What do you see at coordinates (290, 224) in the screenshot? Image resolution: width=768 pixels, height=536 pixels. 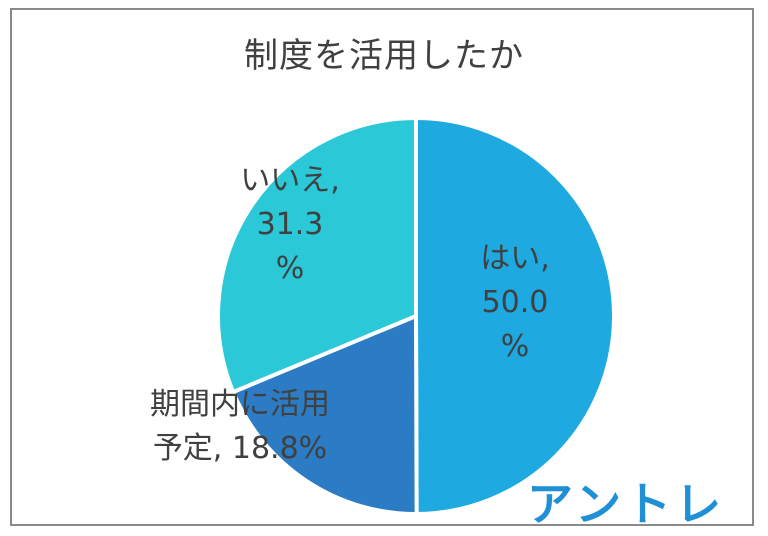 I see `slice-label-3: いいえ, 31.3%` at bounding box center [290, 224].